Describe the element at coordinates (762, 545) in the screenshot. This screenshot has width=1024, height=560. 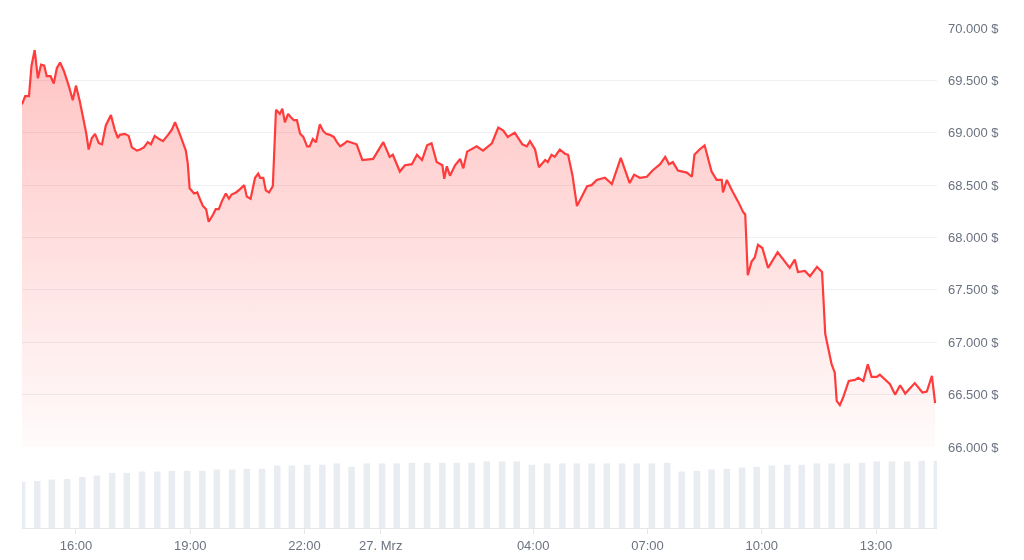
I see `x-tick-label: 10:00` at that location.